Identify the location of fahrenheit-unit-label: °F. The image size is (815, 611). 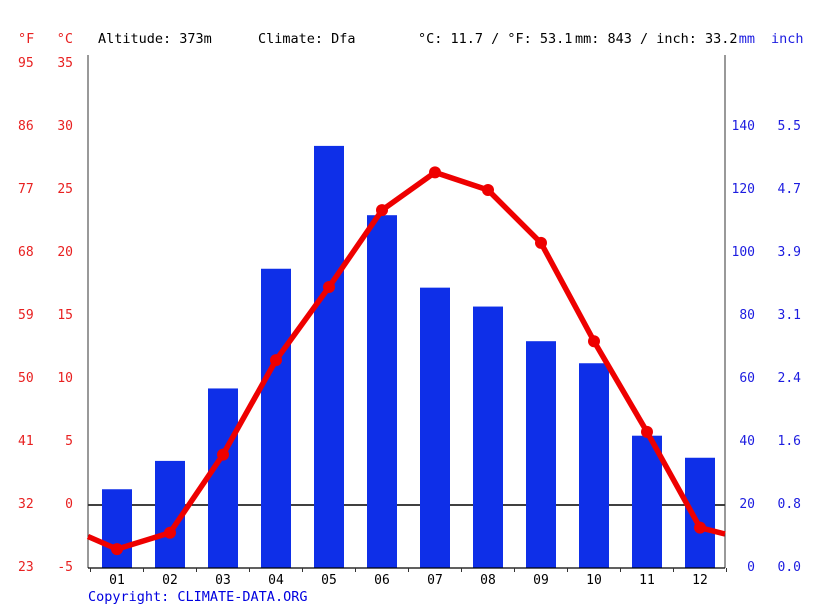
(26, 39).